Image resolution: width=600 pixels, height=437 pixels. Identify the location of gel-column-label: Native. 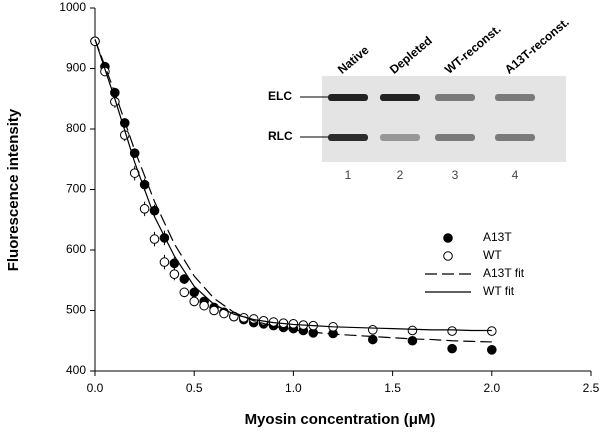
(353, 60).